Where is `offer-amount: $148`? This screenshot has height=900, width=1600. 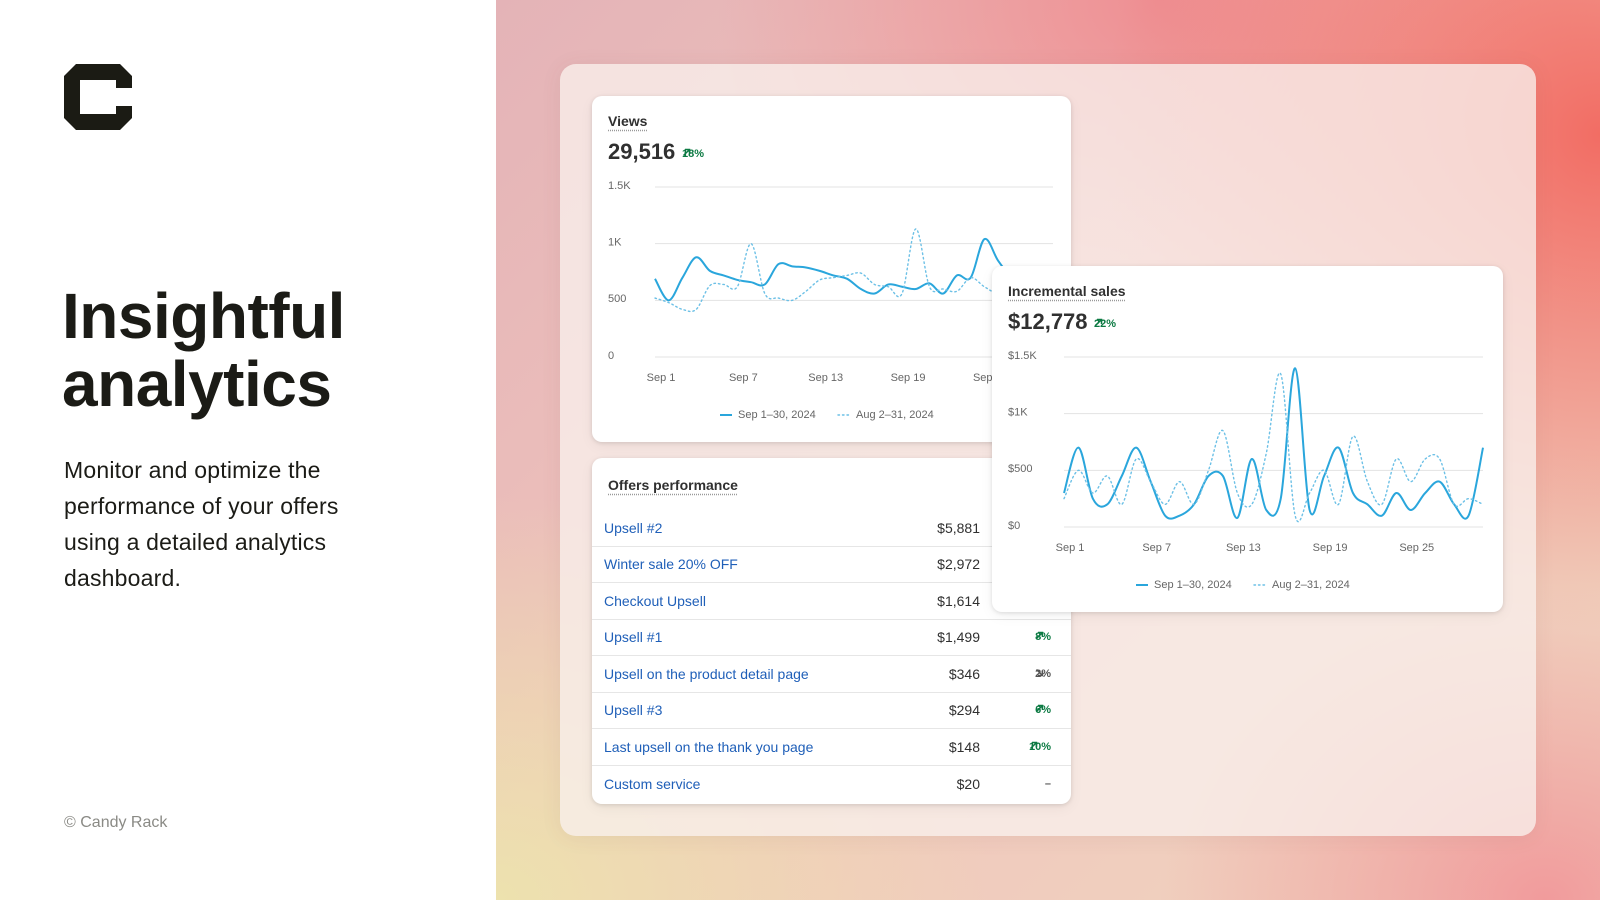
offer-amount: $148 is located at coordinates (964, 746).